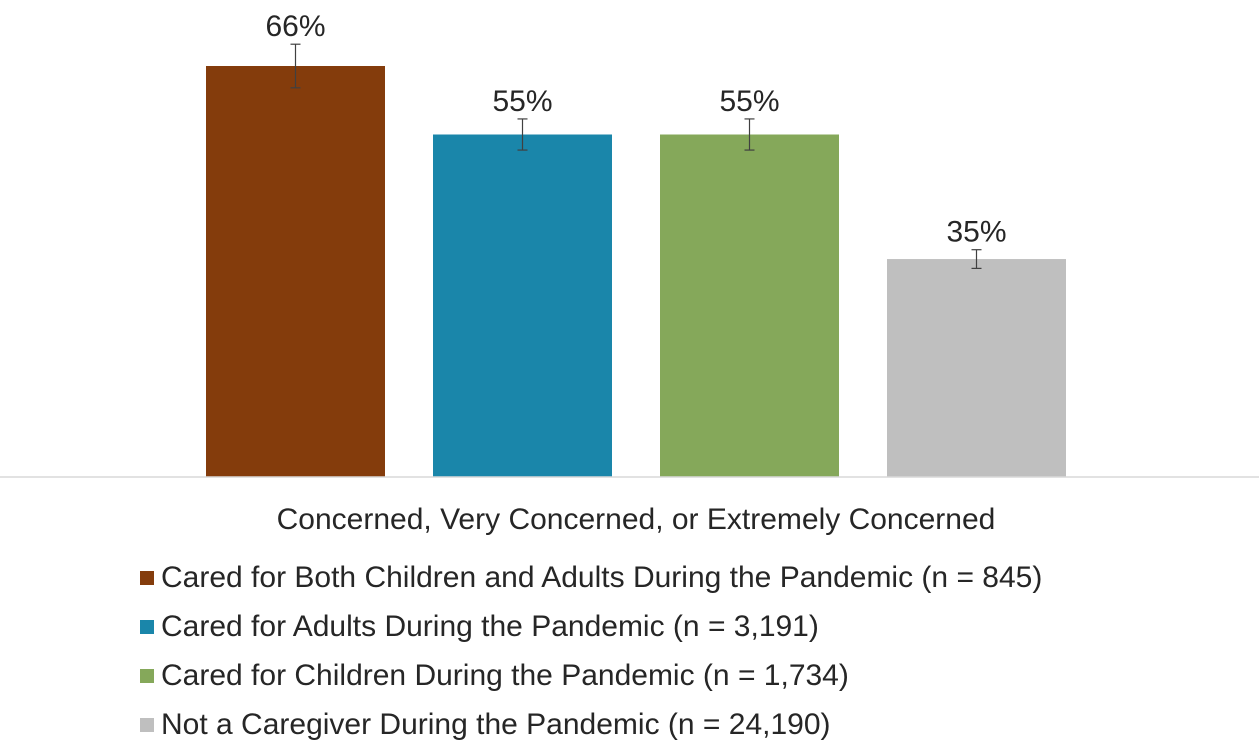 The image size is (1259, 749). I want to click on bar-both, so click(295, 271).